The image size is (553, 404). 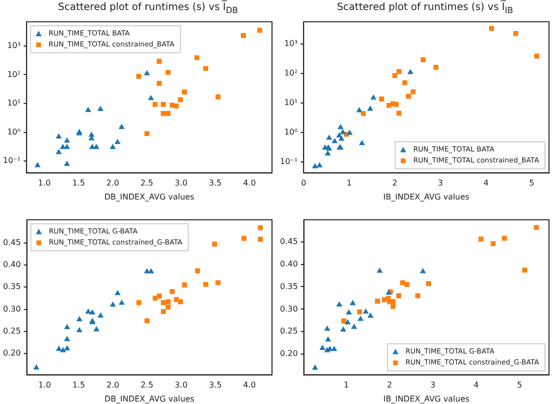 I want to click on x-tick-label: 3.0, so click(x=181, y=385).